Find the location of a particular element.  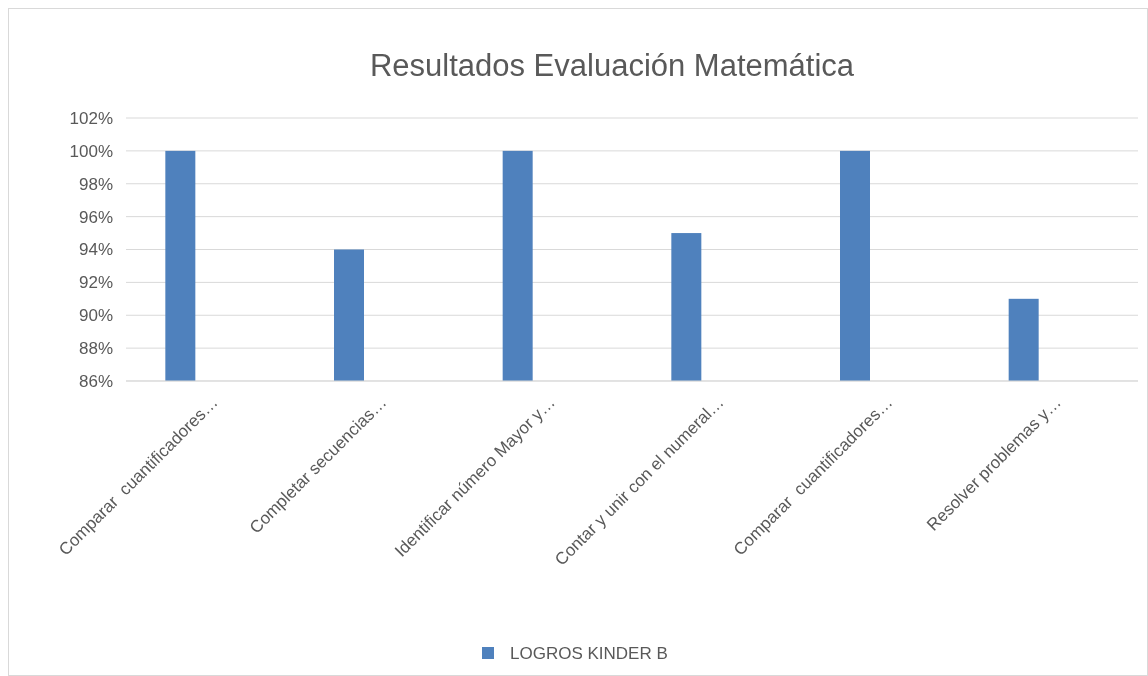

y-tick-label: 88% is located at coordinates (95, 349).